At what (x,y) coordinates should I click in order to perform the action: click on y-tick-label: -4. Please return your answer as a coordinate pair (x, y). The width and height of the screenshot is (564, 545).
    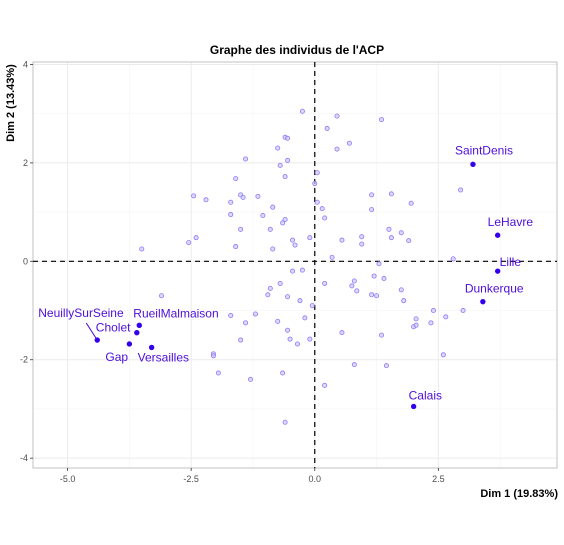
    Looking at the image, I should click on (24, 458).